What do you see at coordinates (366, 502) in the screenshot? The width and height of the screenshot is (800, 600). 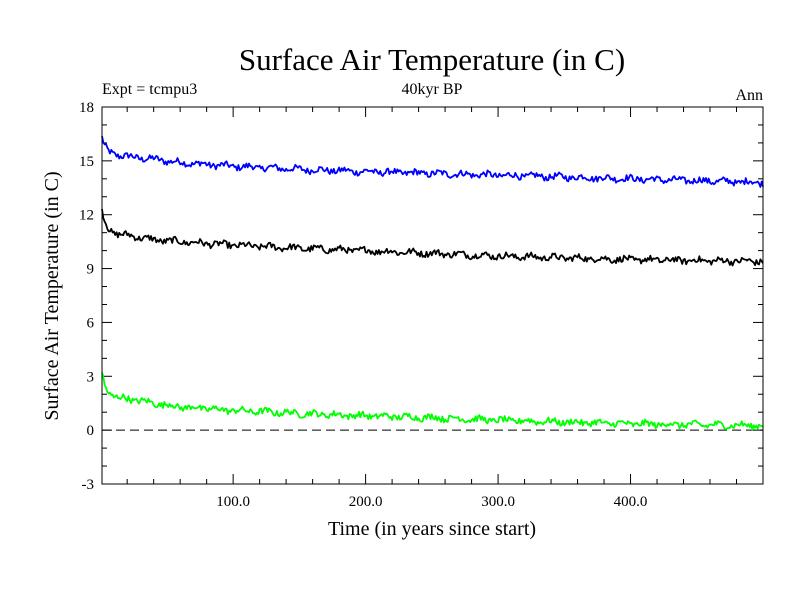 I see `x-tick-label: 200.0` at bounding box center [366, 502].